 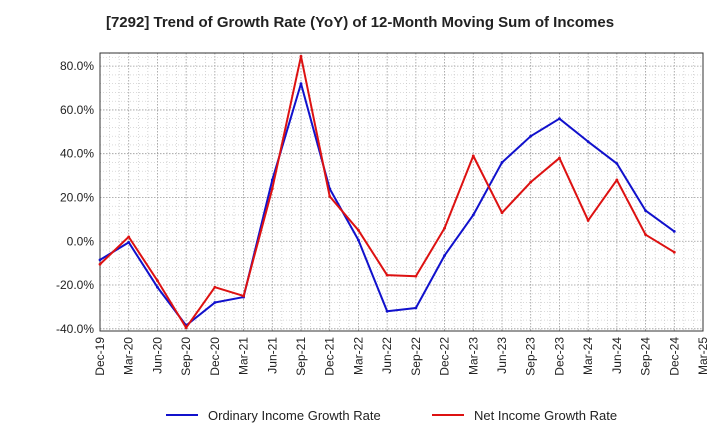 What do you see at coordinates (502, 355) in the screenshot?
I see `x-tick-label: Jun-23` at bounding box center [502, 355].